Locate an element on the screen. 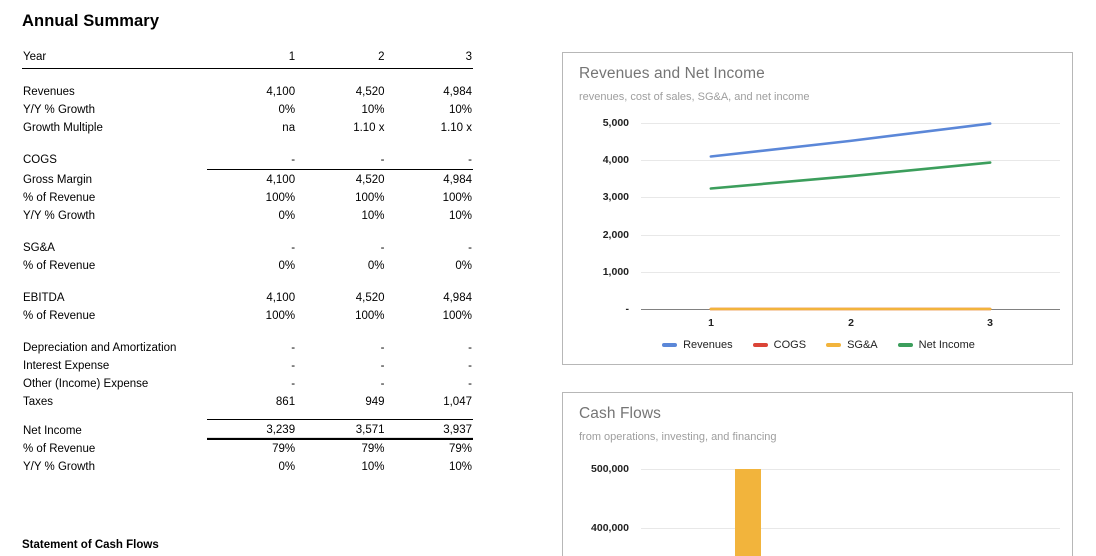  y-axis-tick-label: 2,000 is located at coordinates (615, 235).